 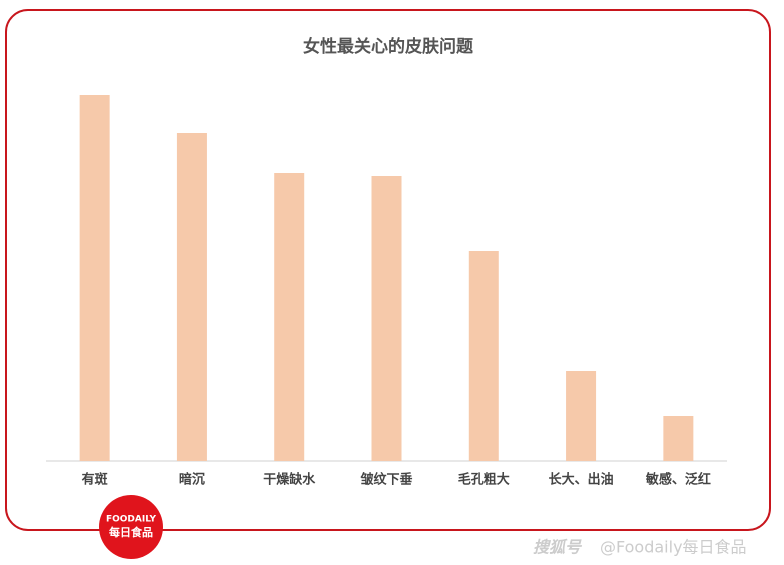 What do you see at coordinates (131, 520) in the screenshot?
I see `logo-brand: FOODAILY` at bounding box center [131, 520].